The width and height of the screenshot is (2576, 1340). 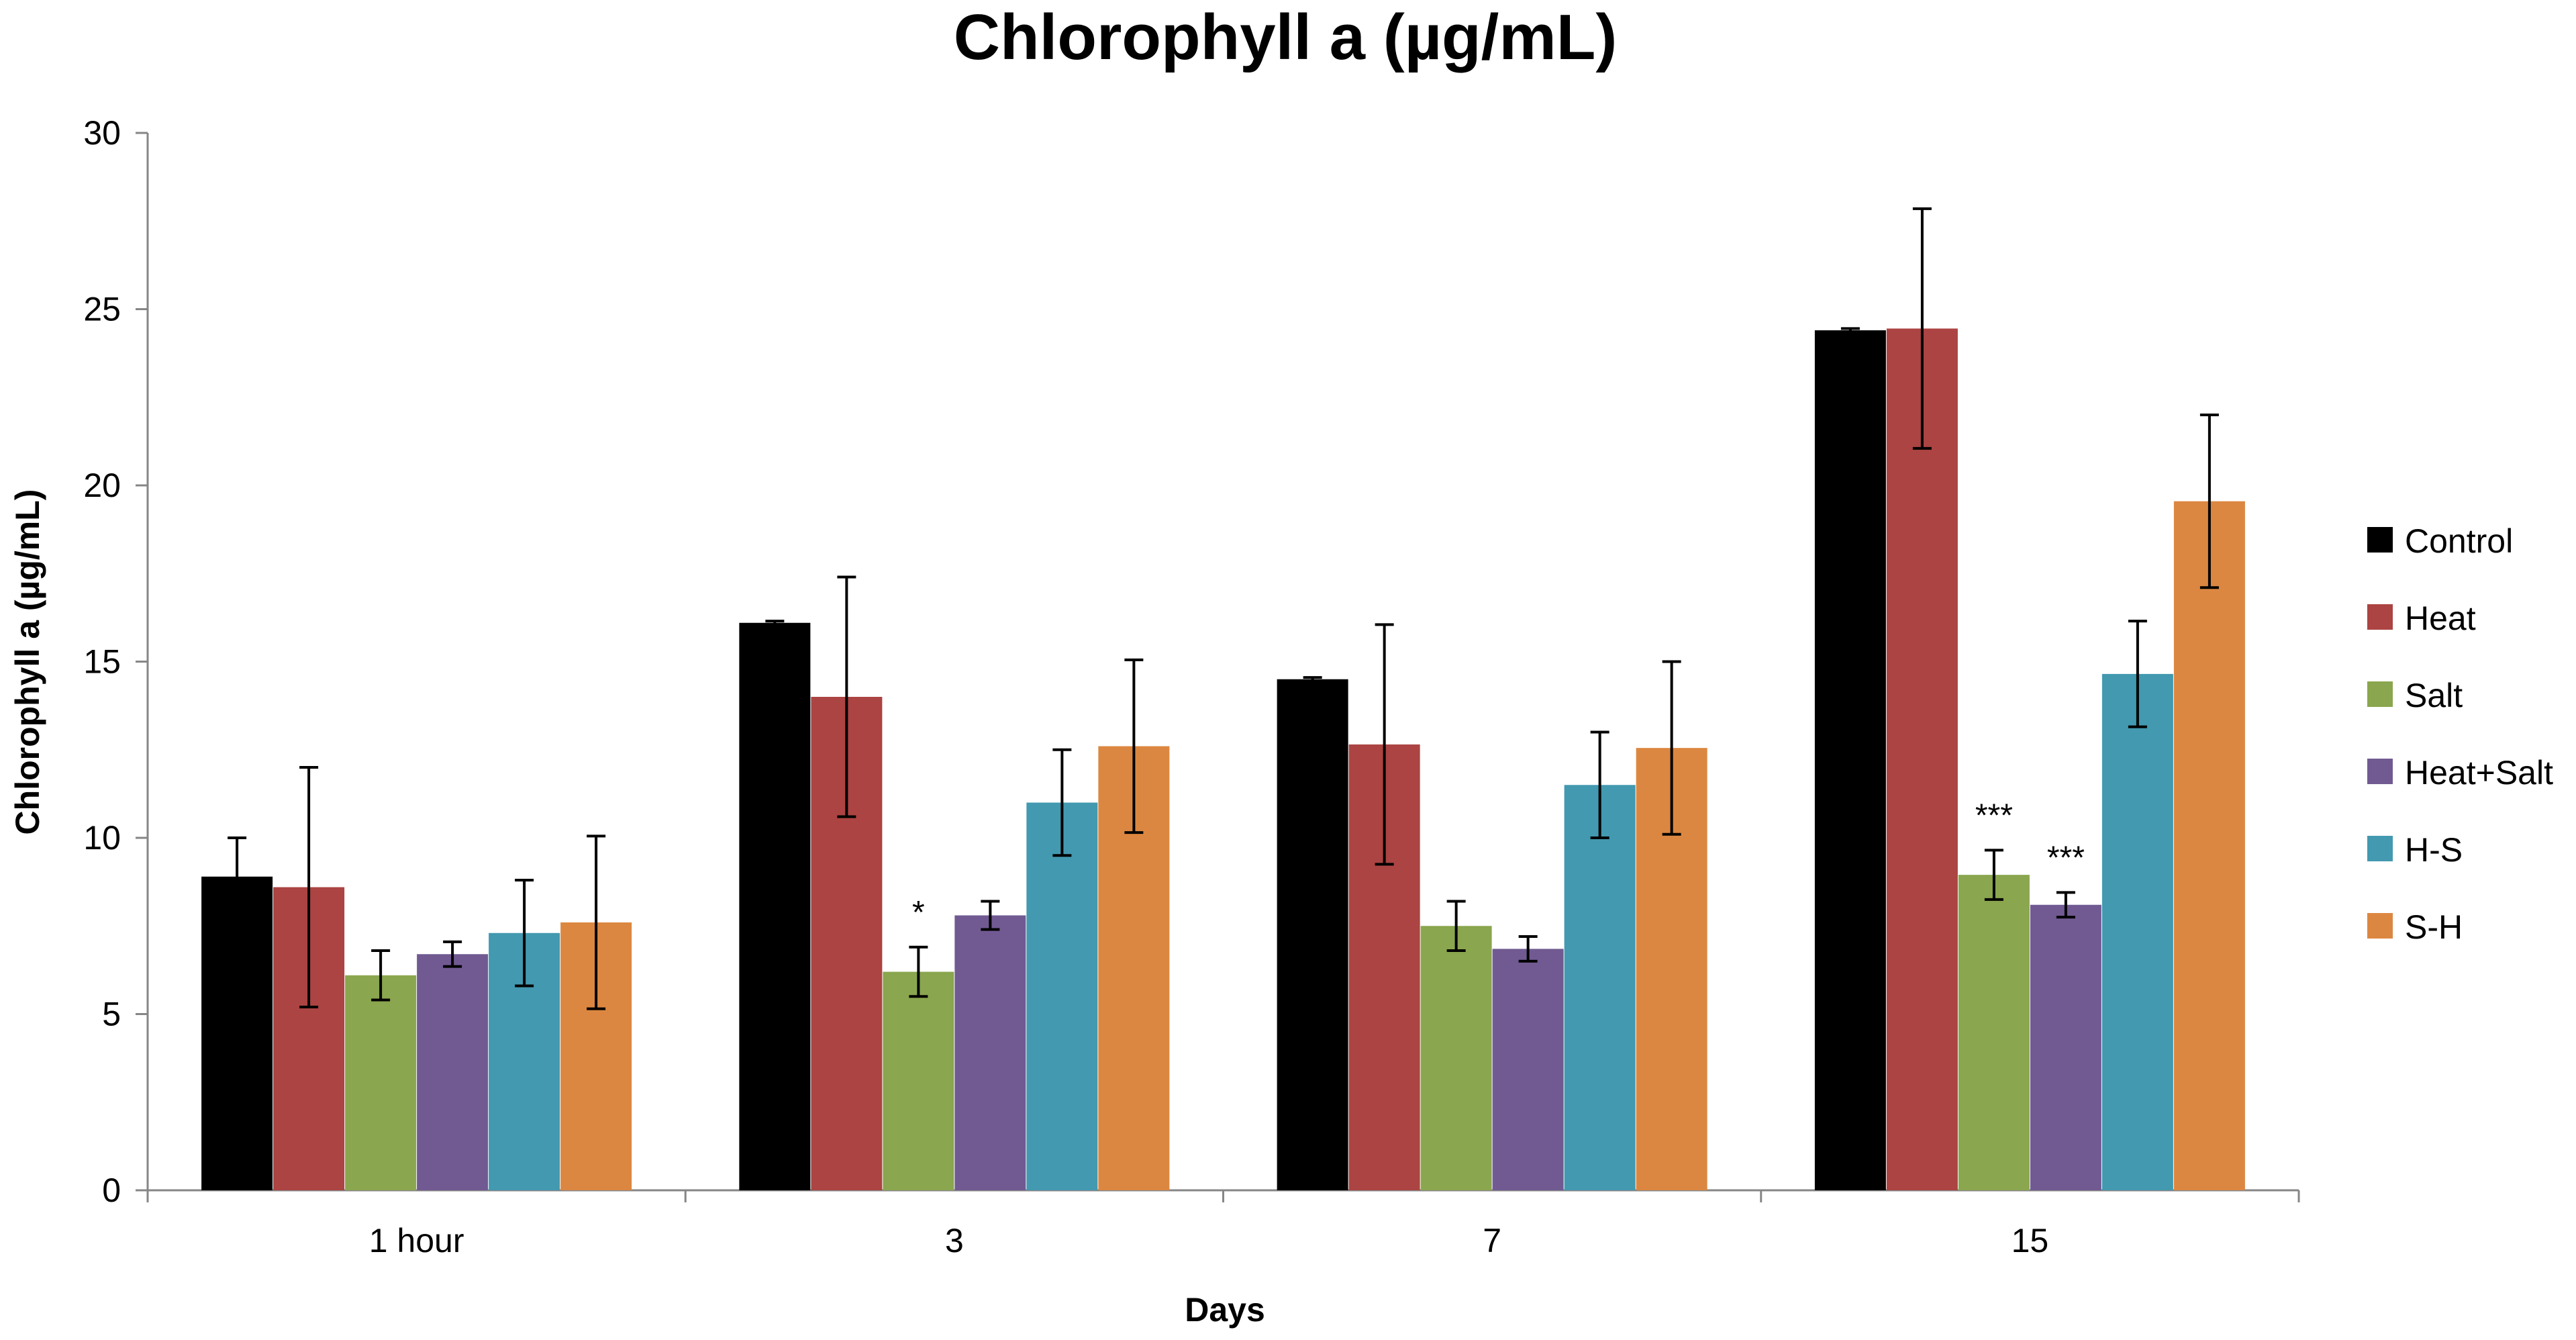 What do you see at coordinates (954, 1240) in the screenshot?
I see `x-tick-label: 3` at bounding box center [954, 1240].